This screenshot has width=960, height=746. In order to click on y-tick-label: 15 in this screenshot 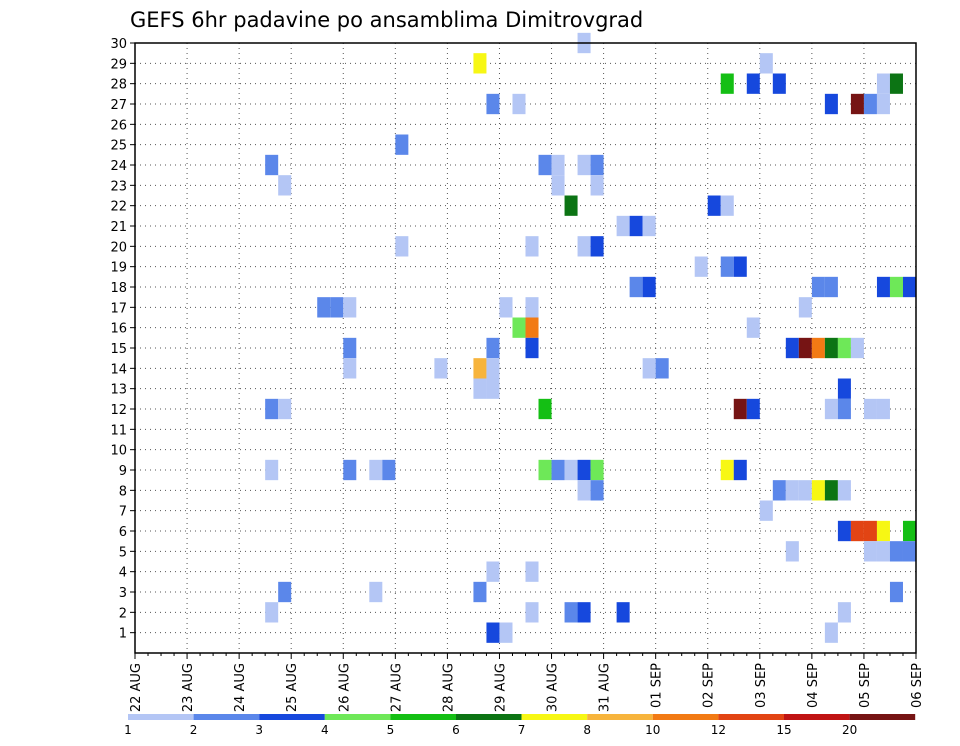, I will do `click(118, 349)`.